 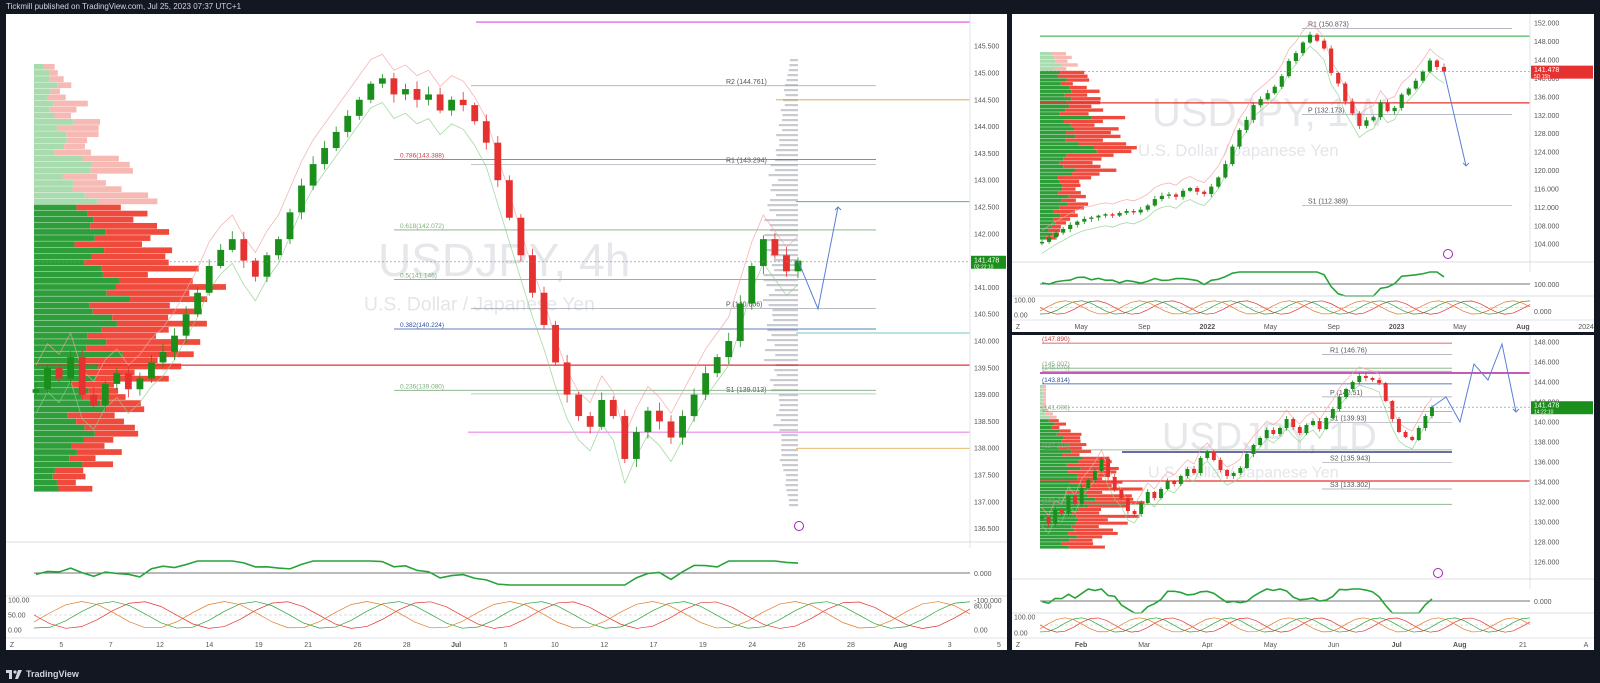 I want to click on momentum-tick-label: 0.000, so click(x=1543, y=312).